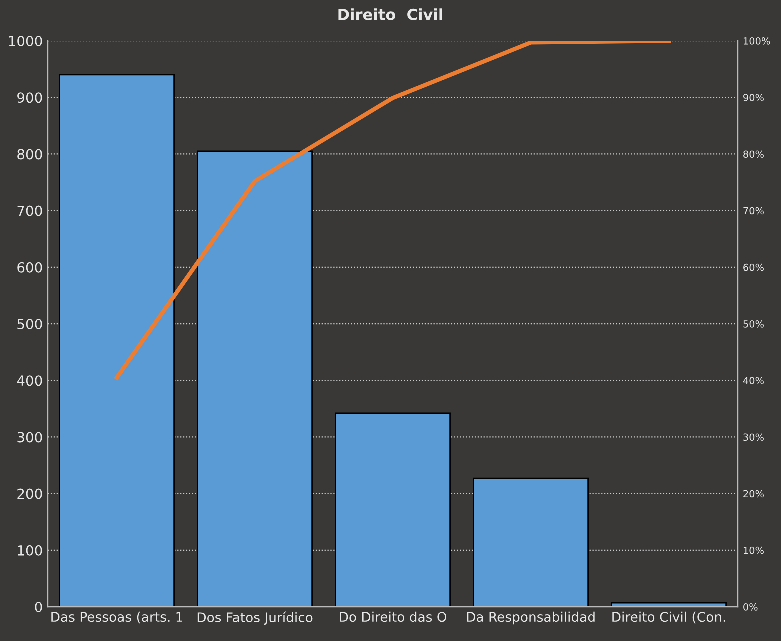 This screenshot has height=641, width=781. What do you see at coordinates (30, 98) in the screenshot?
I see `y-tick-label: 900` at bounding box center [30, 98].